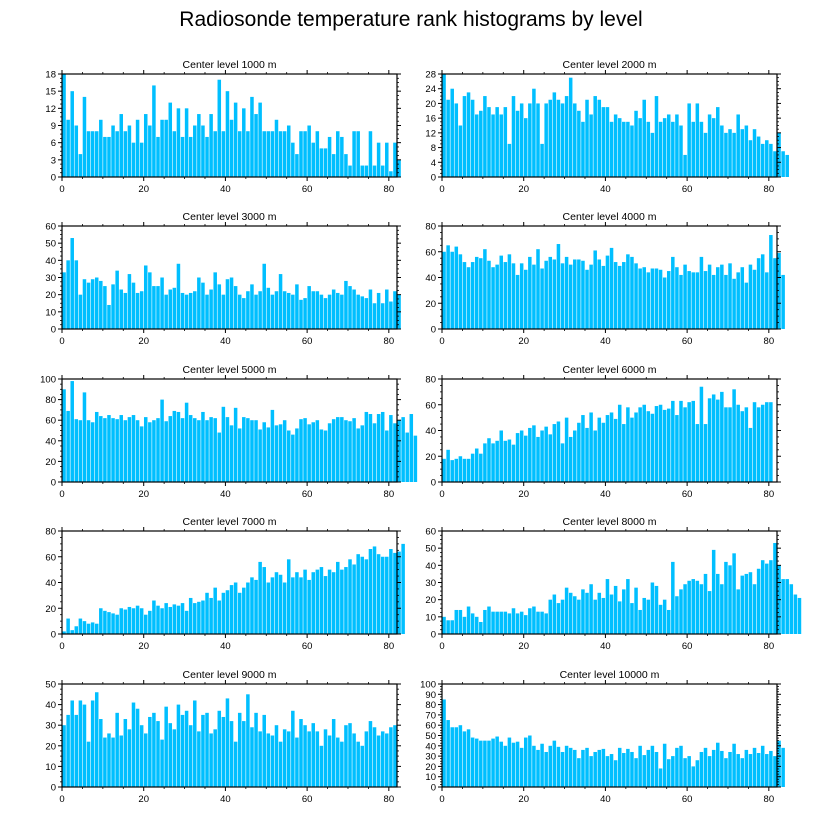  What do you see at coordinates (50, 421) in the screenshot?
I see `y-tick-label: 60` at bounding box center [50, 421].